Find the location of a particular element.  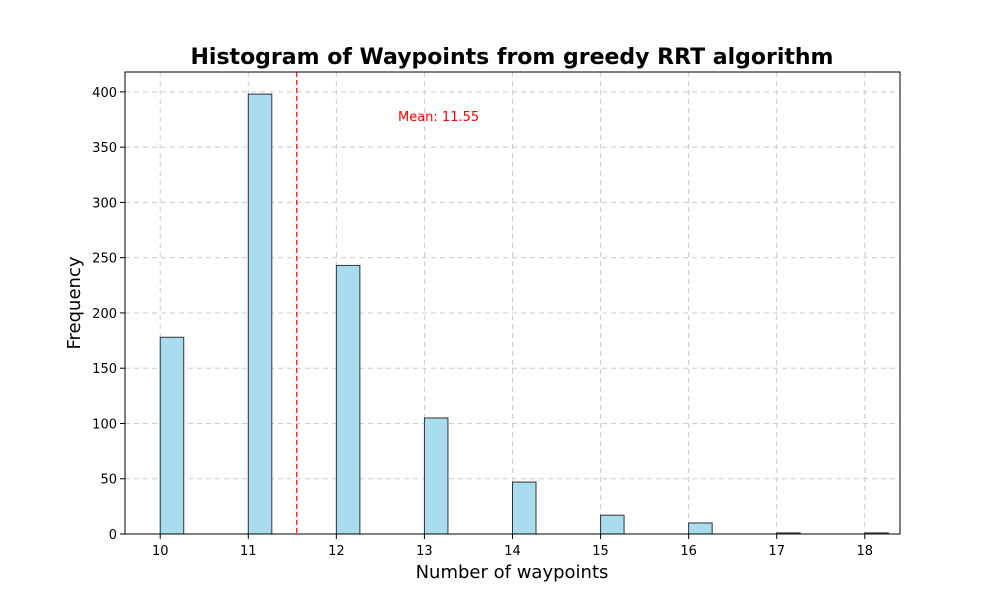

x-tick-label: 16 is located at coordinates (688, 551).